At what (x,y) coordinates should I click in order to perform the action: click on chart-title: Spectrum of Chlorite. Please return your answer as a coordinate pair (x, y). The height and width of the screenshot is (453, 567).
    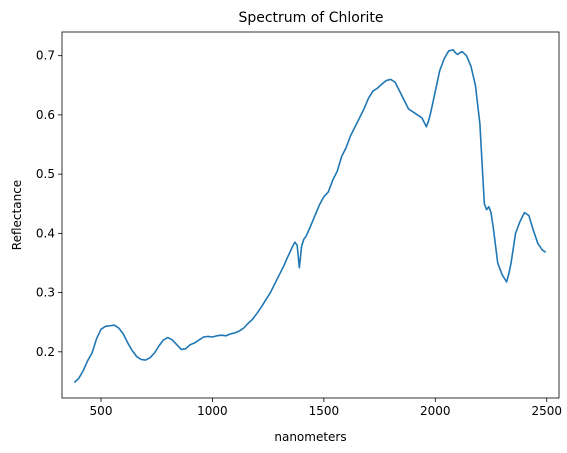
    Looking at the image, I should click on (310, 18).